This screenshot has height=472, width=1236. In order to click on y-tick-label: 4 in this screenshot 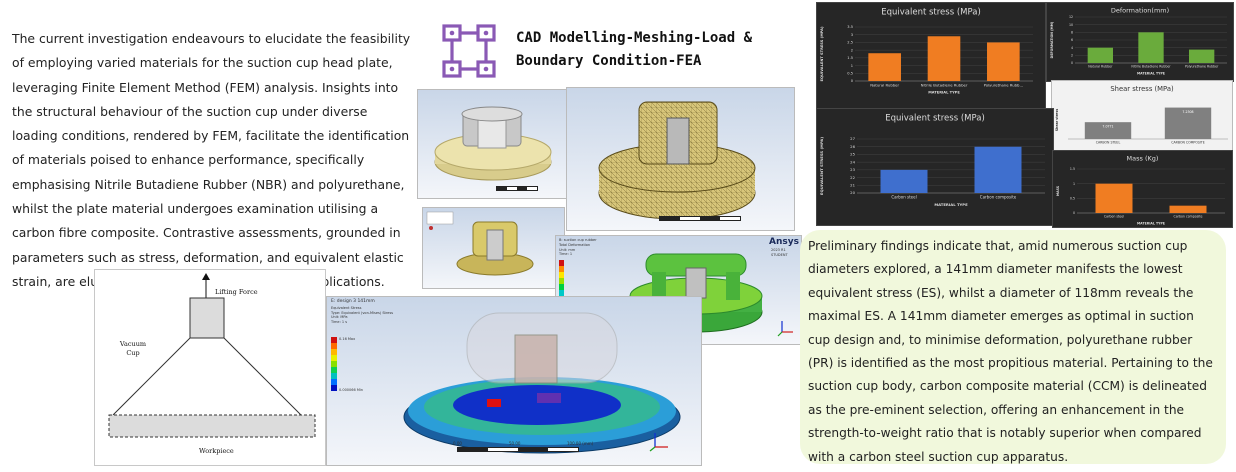, I will do `click(1072, 48)`.